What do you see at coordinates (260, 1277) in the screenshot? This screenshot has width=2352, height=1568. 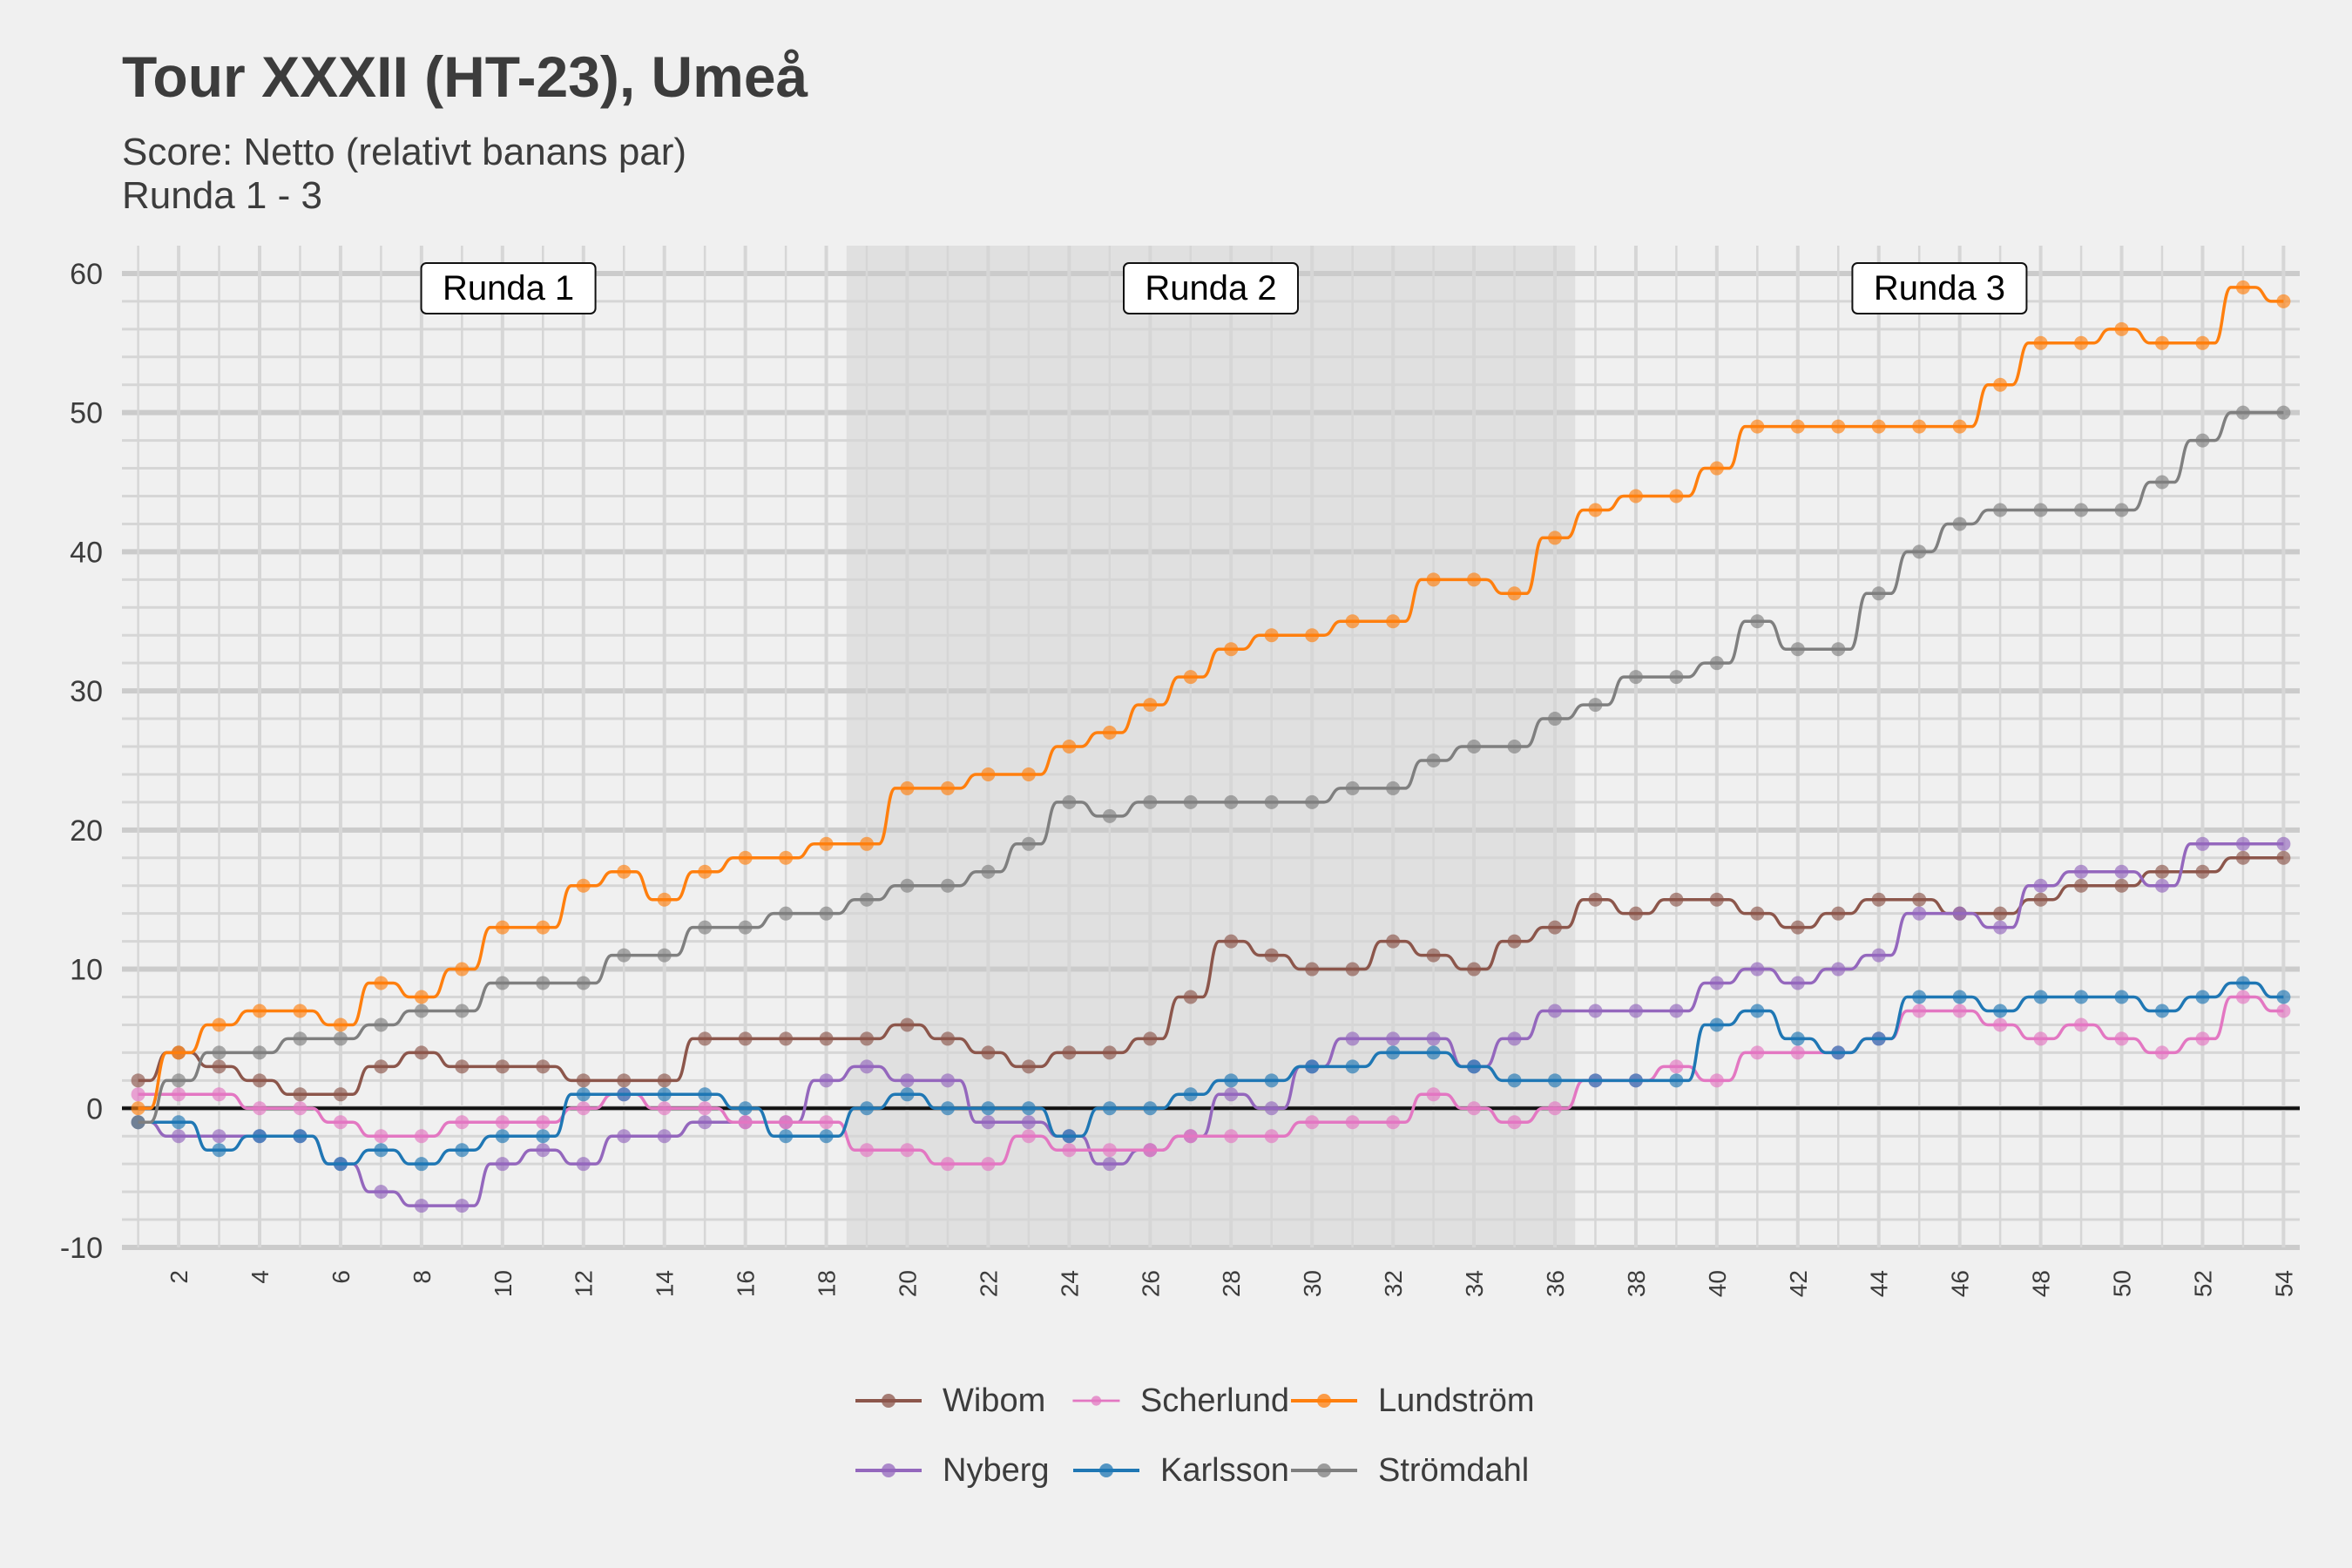 I see `x-tick-label: 4` at bounding box center [260, 1277].